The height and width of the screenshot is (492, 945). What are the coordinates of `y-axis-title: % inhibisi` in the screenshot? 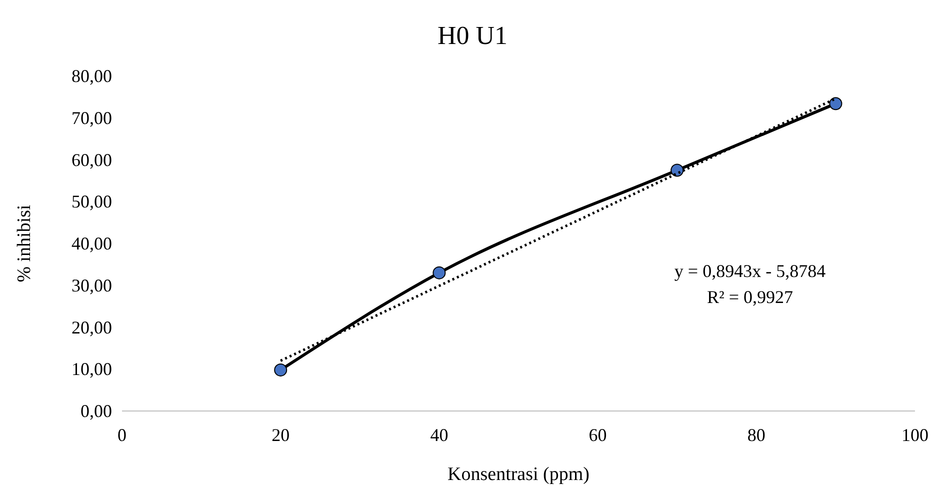 It's located at (24, 243).